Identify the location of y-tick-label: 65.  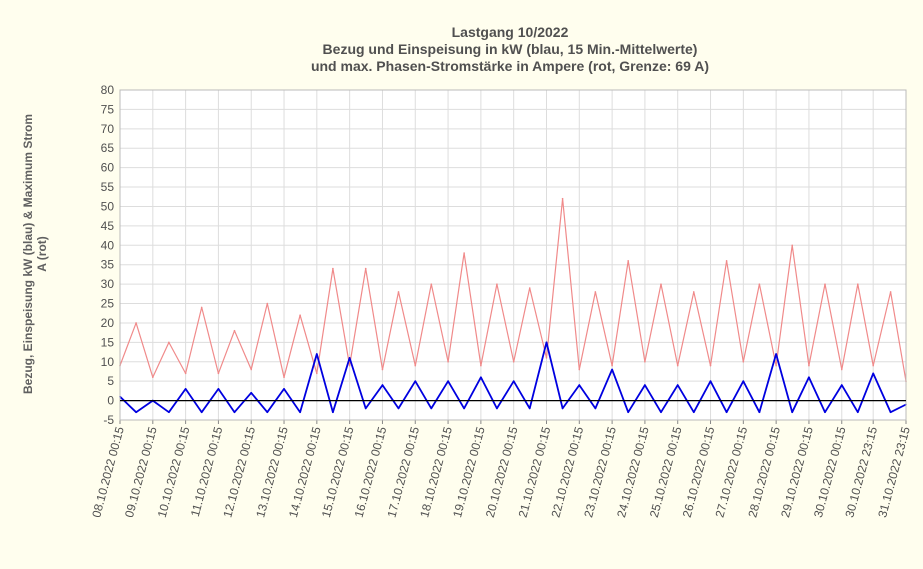
(108, 148).